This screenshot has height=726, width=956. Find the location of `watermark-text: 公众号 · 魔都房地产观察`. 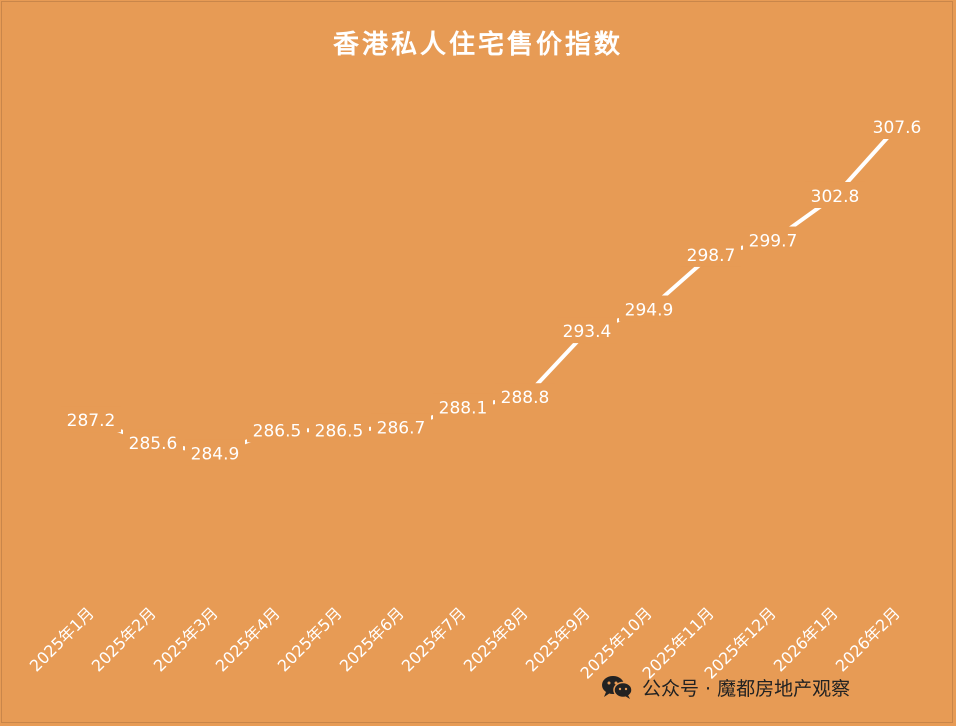

watermark-text: 公众号 · 魔都房地产观察 is located at coordinates (746, 688).